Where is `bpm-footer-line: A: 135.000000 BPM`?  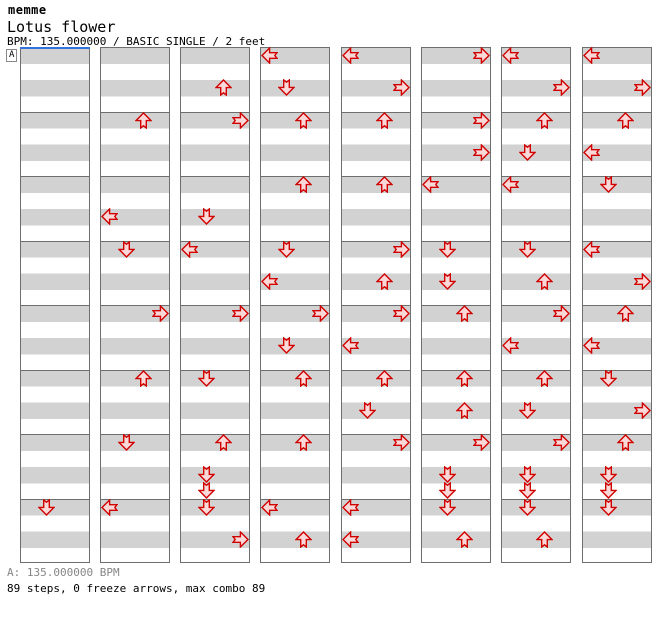 bpm-footer-line: A: 135.000000 BPM is located at coordinates (63, 572).